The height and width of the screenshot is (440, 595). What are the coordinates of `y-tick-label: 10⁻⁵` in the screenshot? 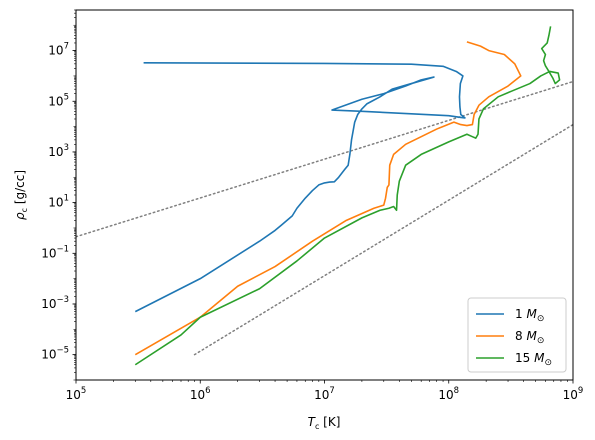 It's located at (55, 354).